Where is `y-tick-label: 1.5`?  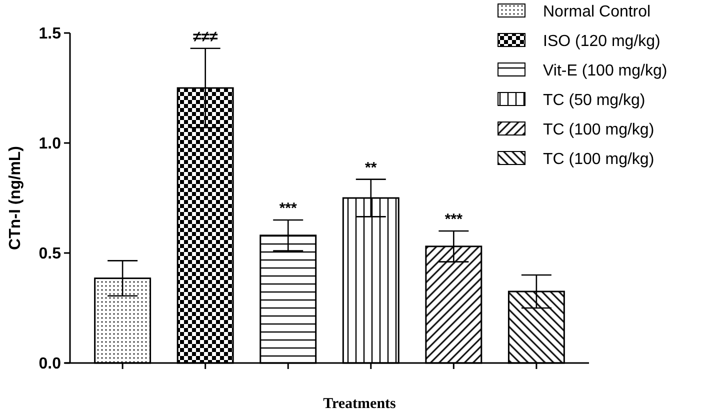
y-tick-label: 1.5 is located at coordinates (50, 34).